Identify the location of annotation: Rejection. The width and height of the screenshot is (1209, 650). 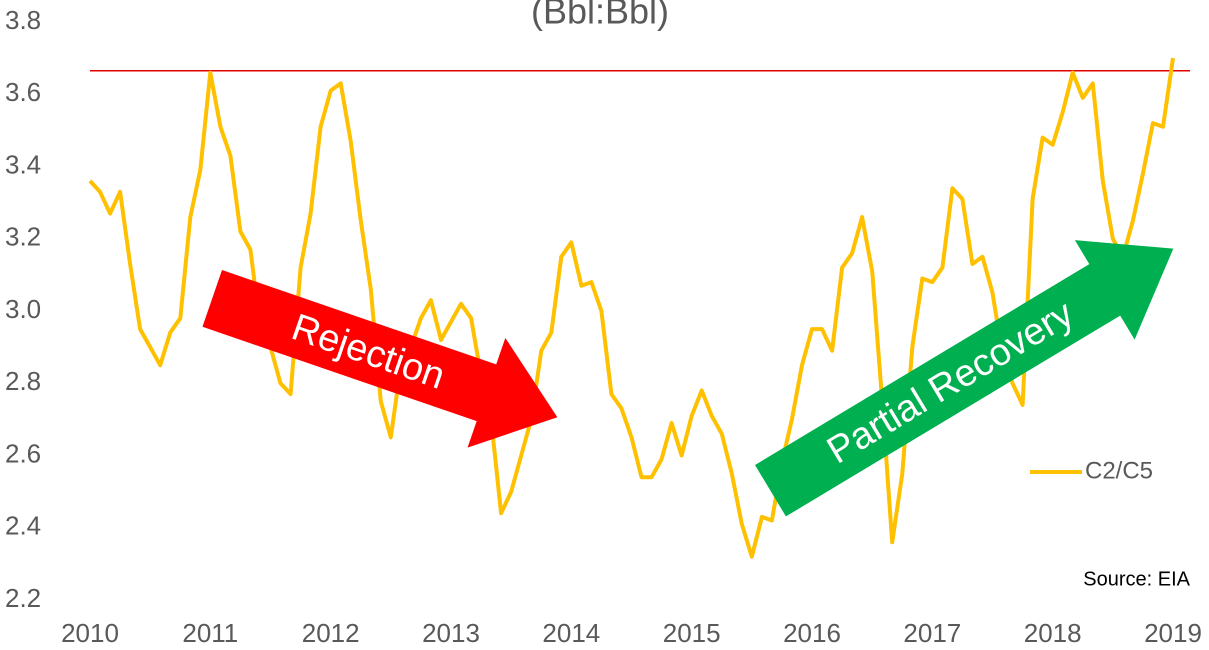
(368, 351).